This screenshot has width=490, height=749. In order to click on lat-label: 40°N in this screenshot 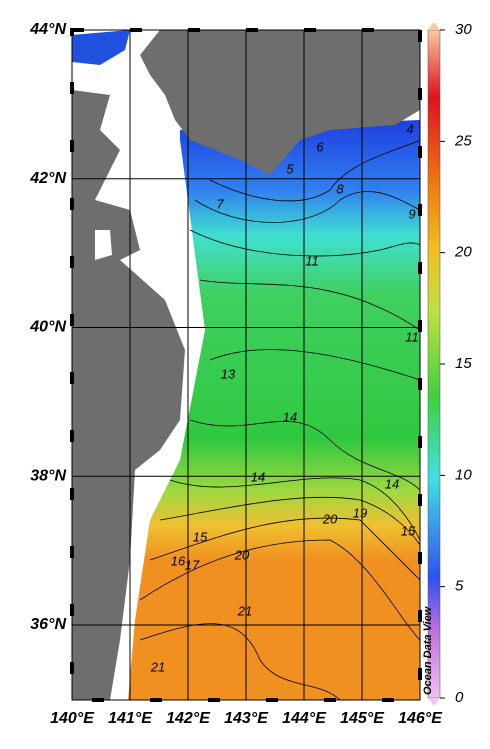, I will do `click(47, 327)`.